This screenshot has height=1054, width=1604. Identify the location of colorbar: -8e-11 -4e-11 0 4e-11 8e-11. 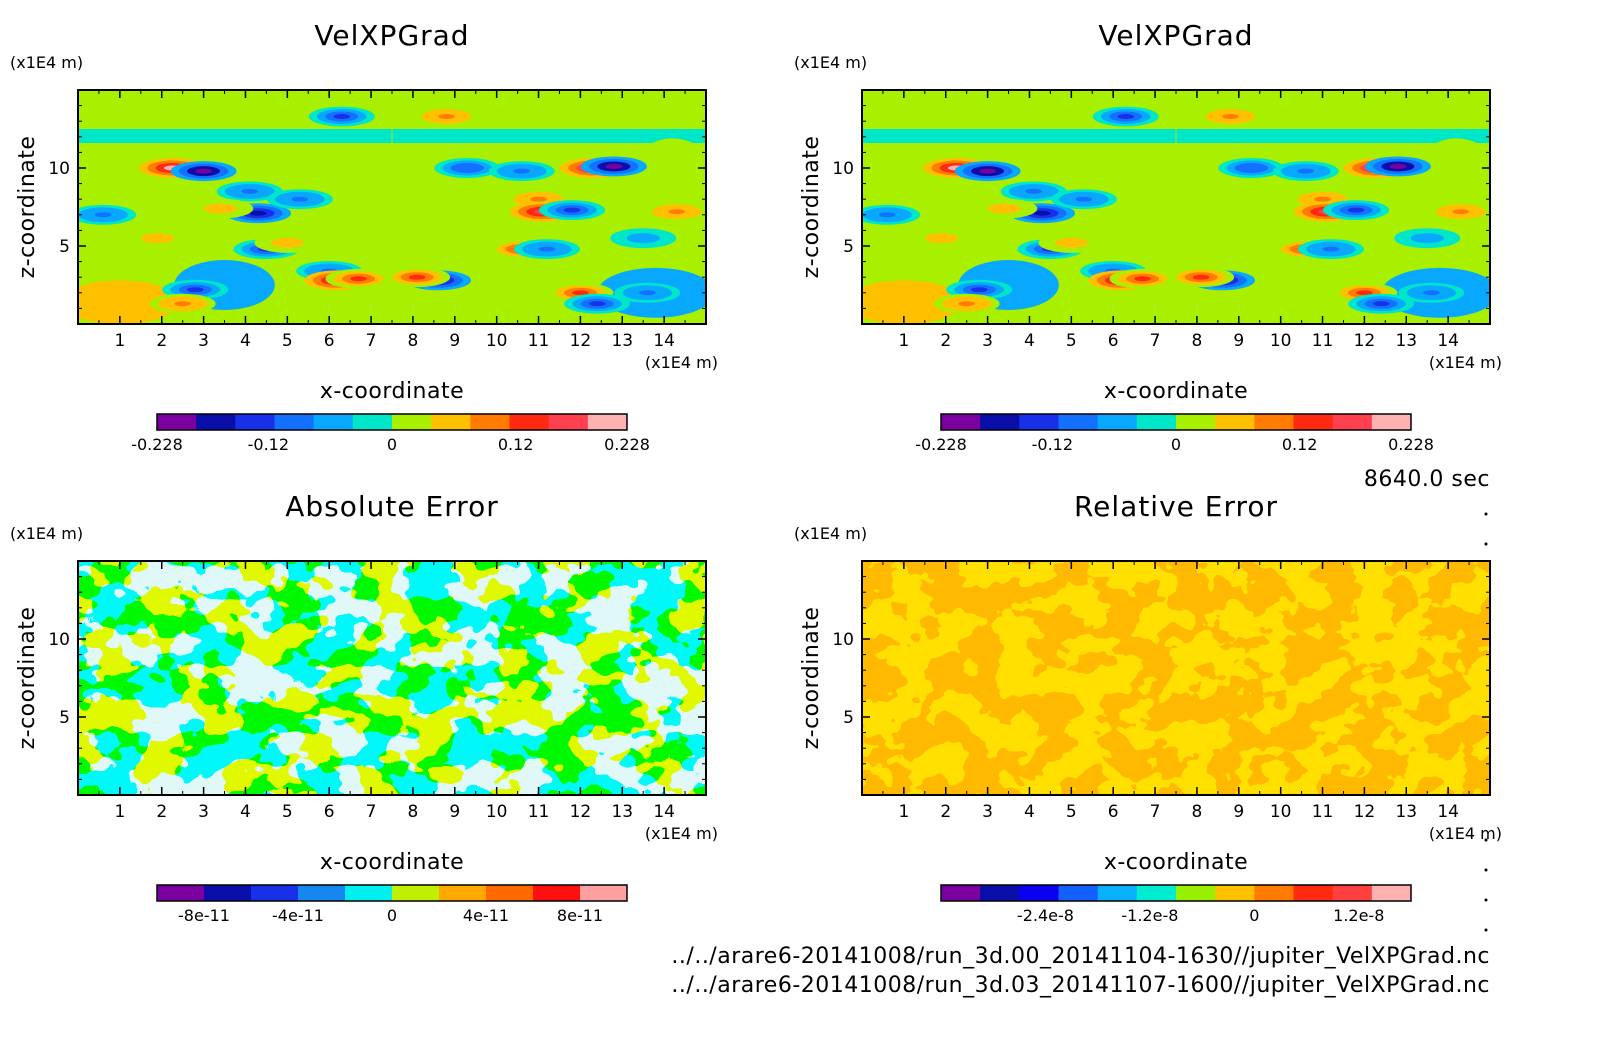
(392, 904).